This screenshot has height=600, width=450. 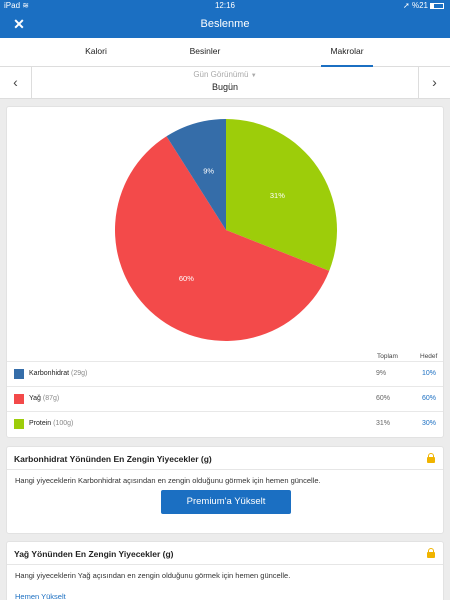 What do you see at coordinates (253, 76) in the screenshot?
I see `caret-down-icon: ▼` at bounding box center [253, 76].